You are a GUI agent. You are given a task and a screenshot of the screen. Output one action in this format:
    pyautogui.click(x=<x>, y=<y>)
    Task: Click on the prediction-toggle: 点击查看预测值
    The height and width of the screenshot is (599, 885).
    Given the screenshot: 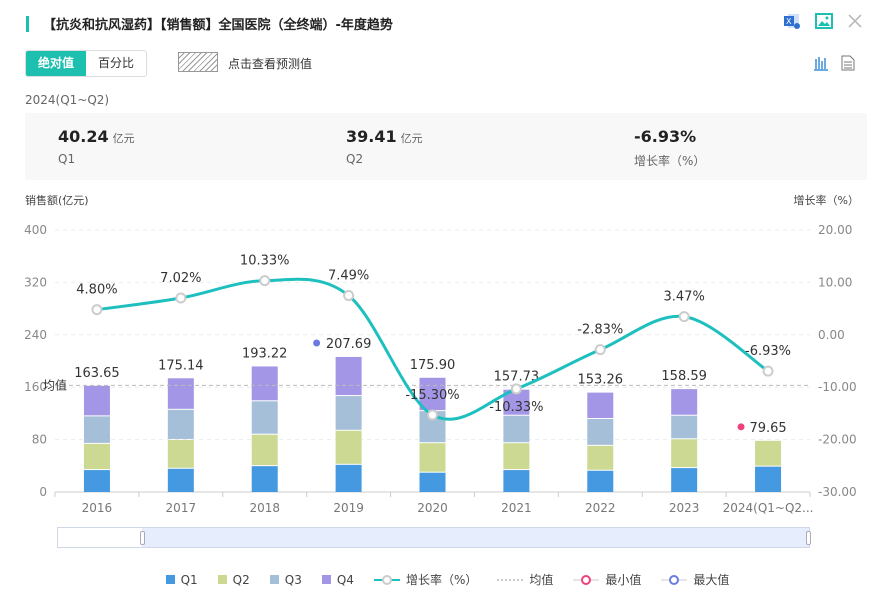 What is the action you would take?
    pyautogui.click(x=270, y=64)
    